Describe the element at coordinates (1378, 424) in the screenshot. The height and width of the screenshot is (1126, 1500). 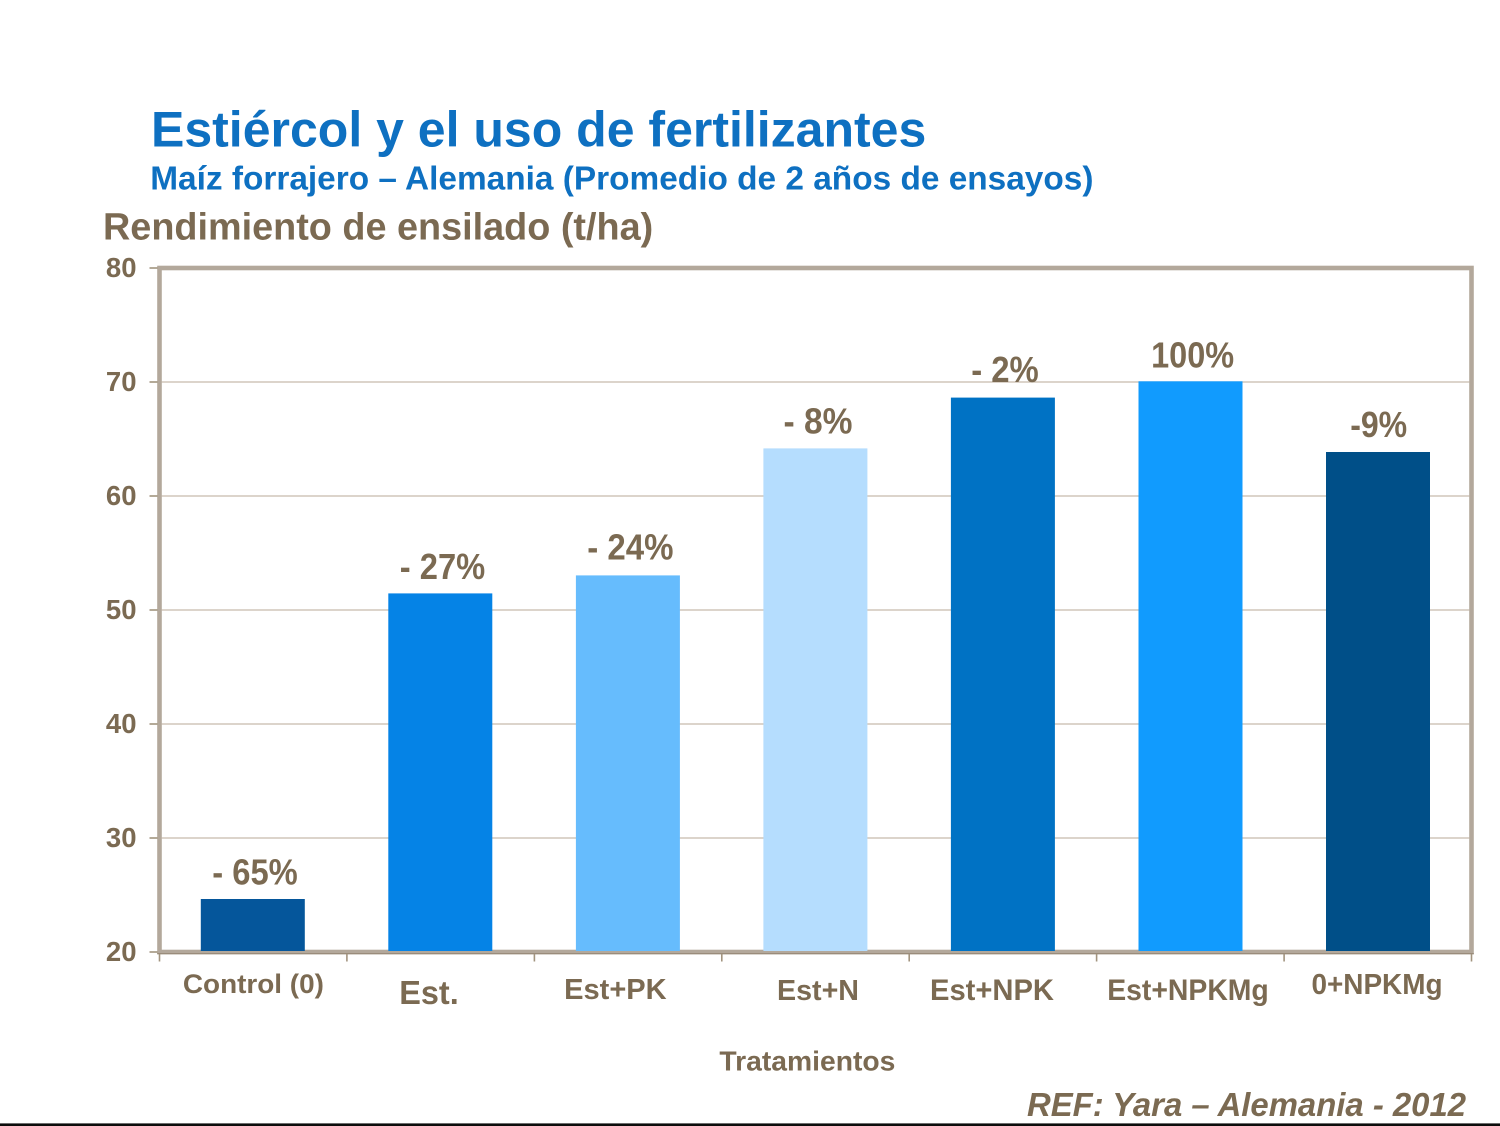
I see `svg-text: -9%` at that location.